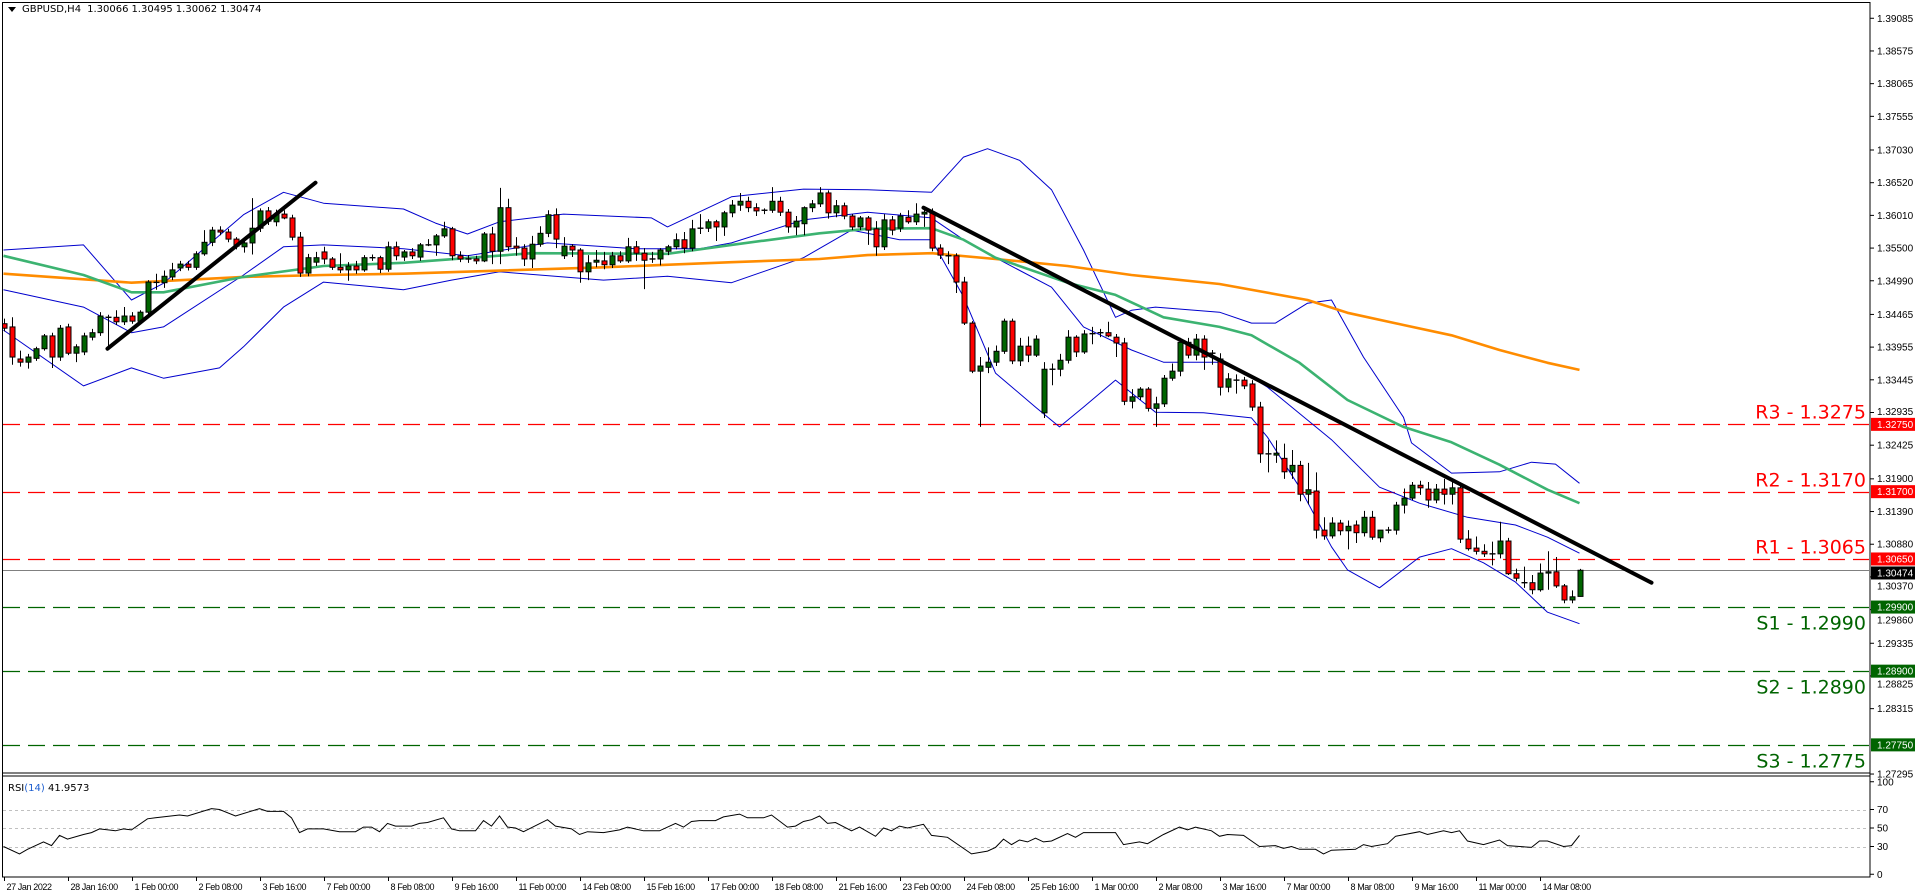  I want to click on trendline, so click(211, 265).